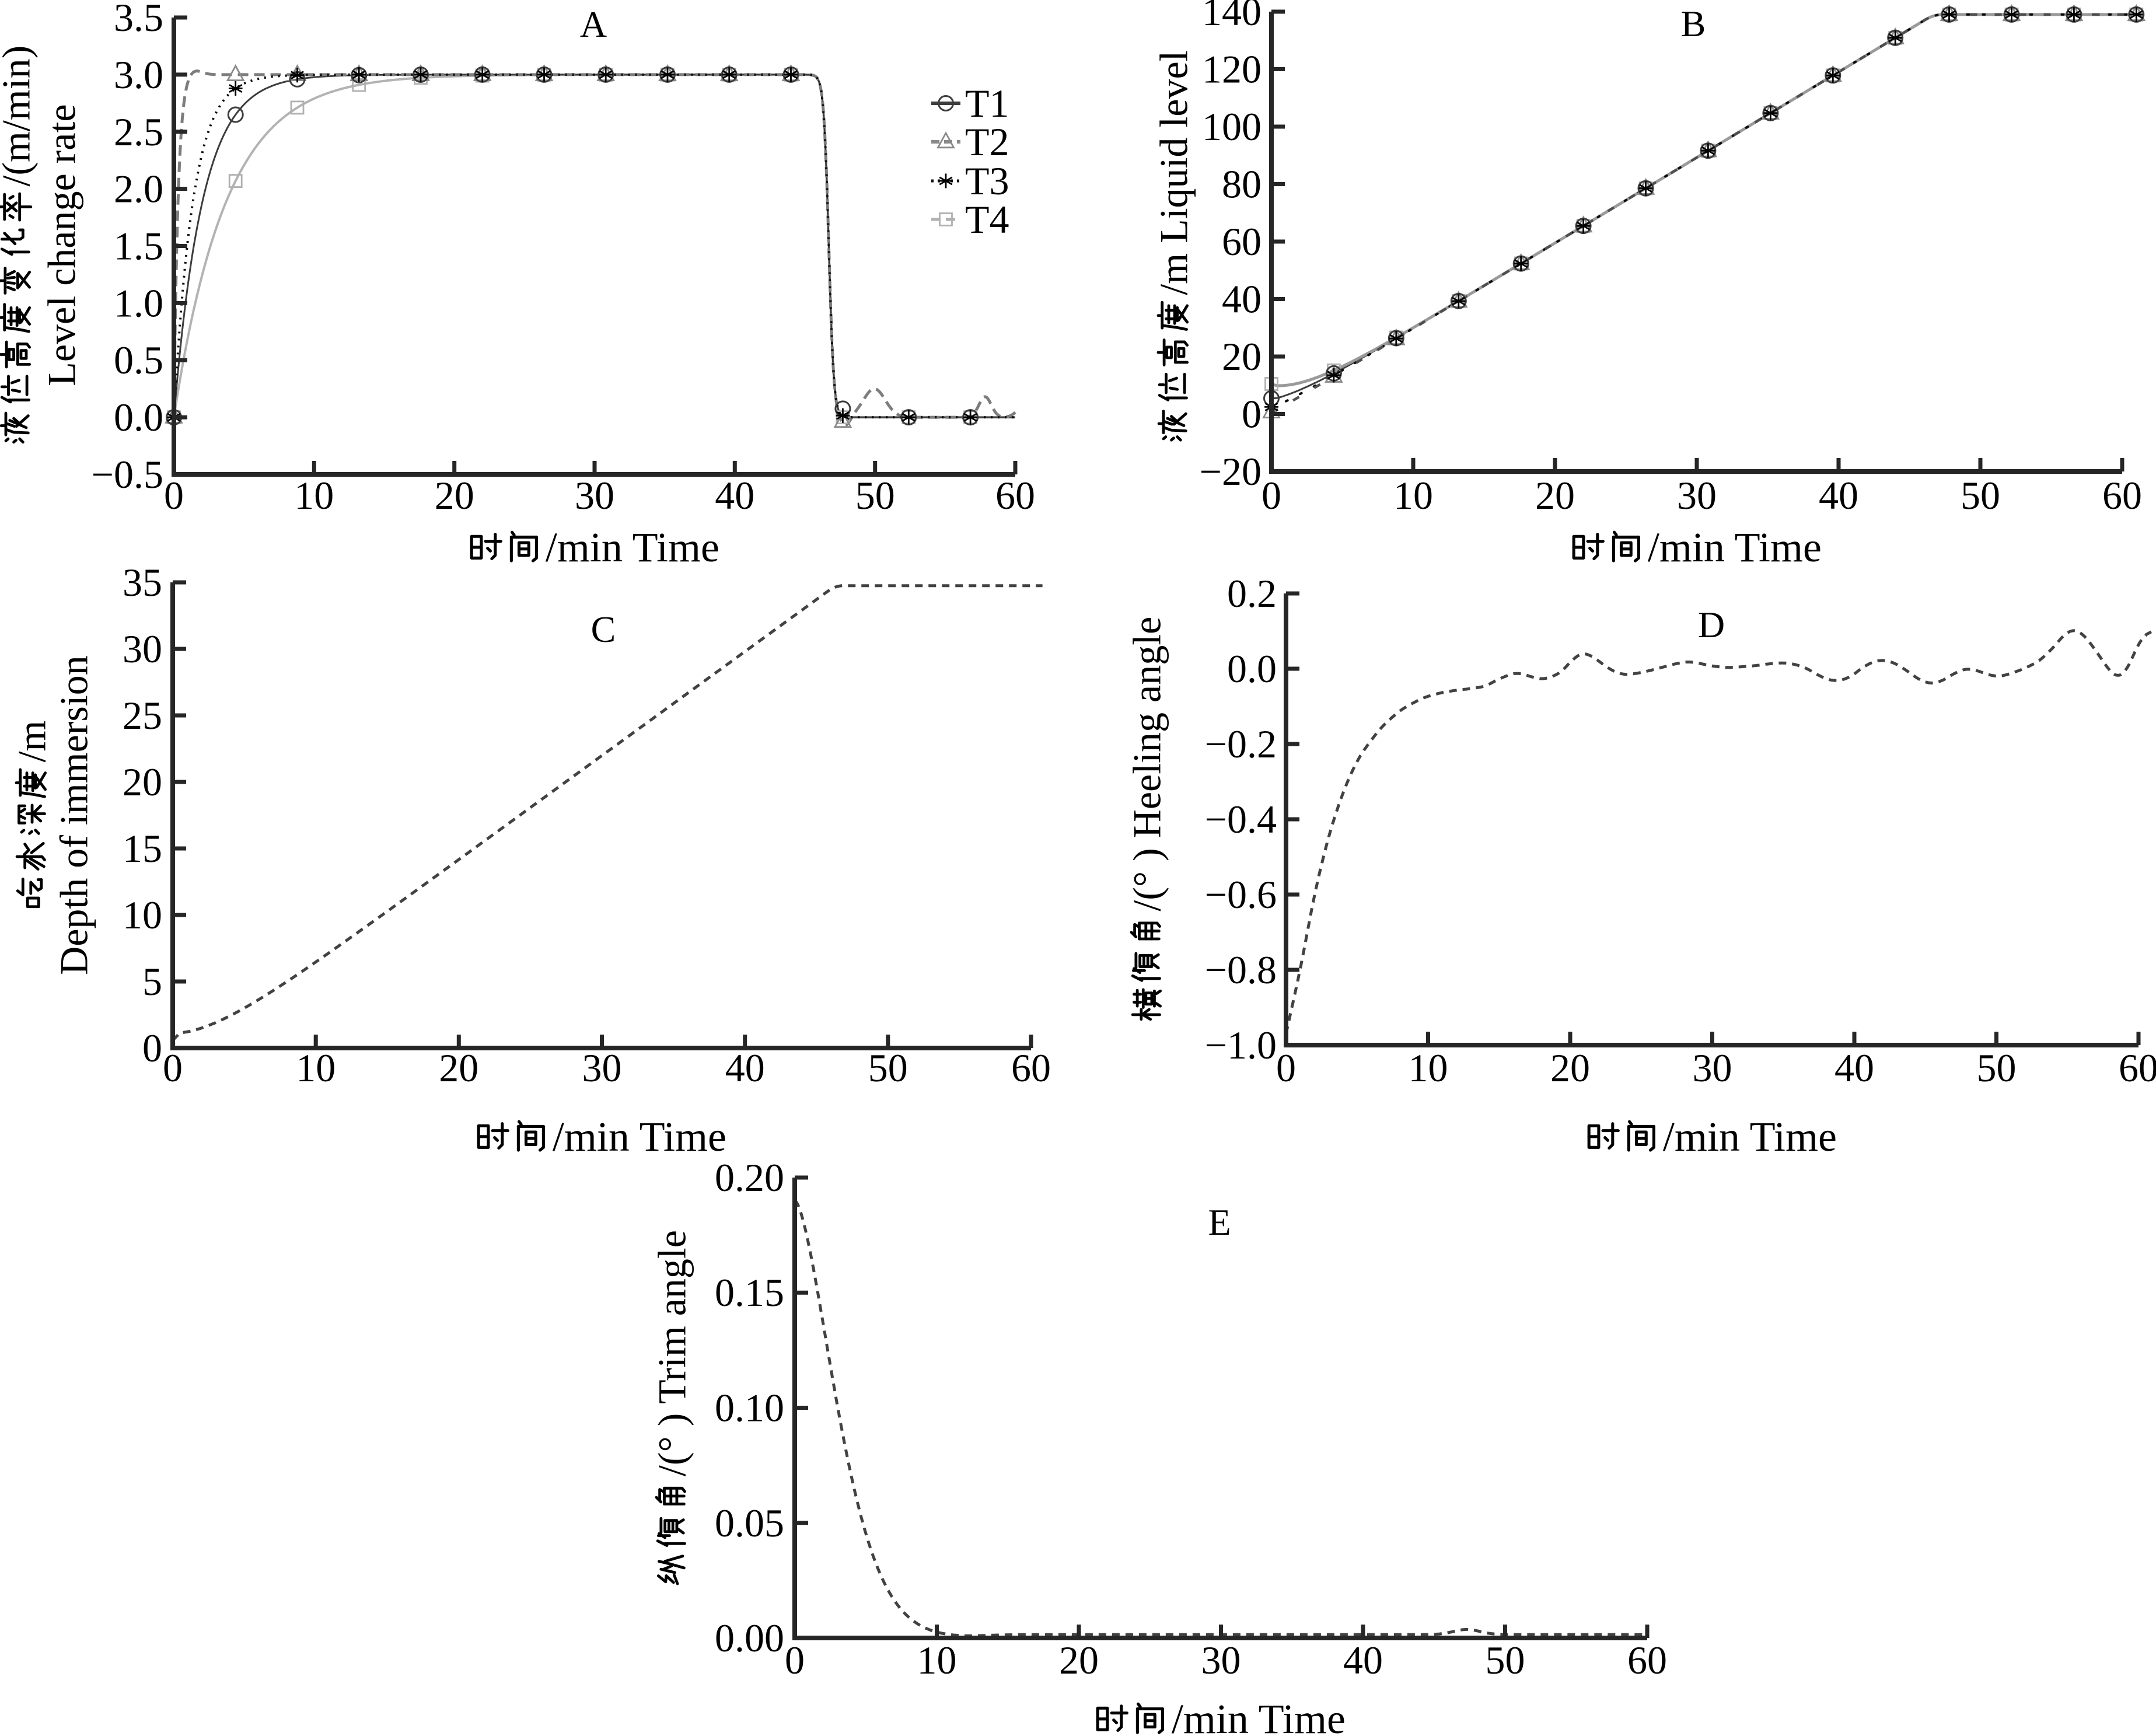 The image size is (2156, 1736). What do you see at coordinates (987, 142) in the screenshot?
I see `svg-text: T2` at bounding box center [987, 142].